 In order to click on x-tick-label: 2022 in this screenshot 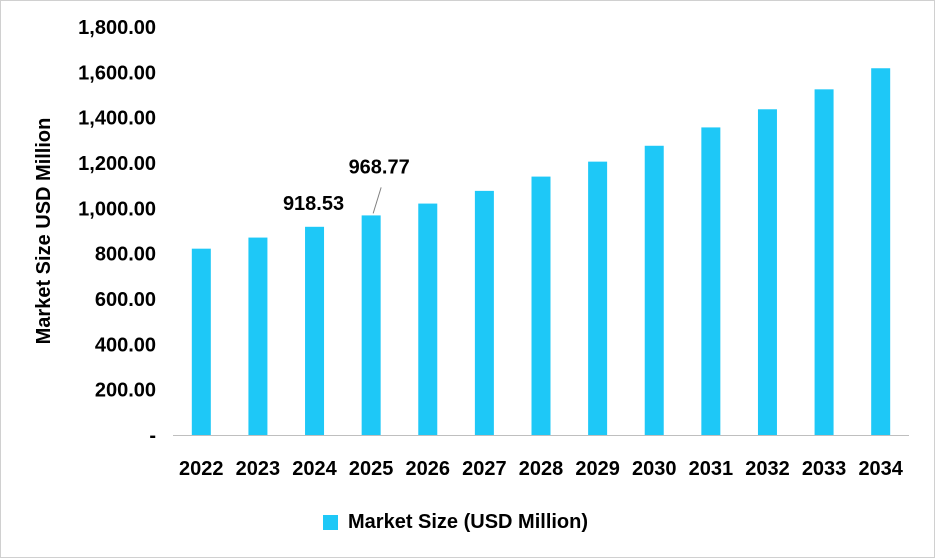, I will do `click(201, 469)`.